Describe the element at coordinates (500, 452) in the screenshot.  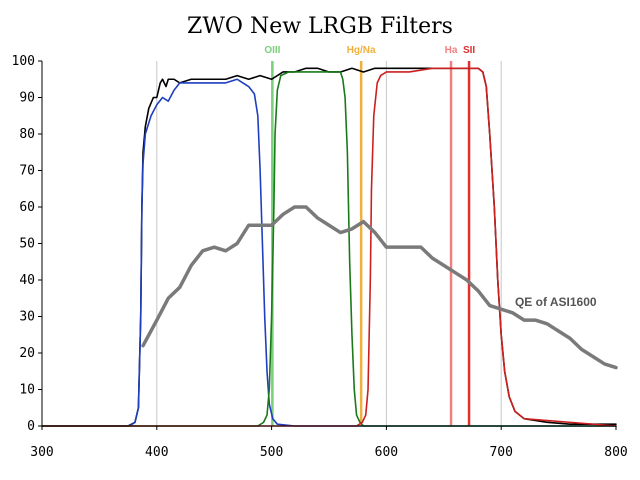
I see `x-tick-label-700: 700` at that location.